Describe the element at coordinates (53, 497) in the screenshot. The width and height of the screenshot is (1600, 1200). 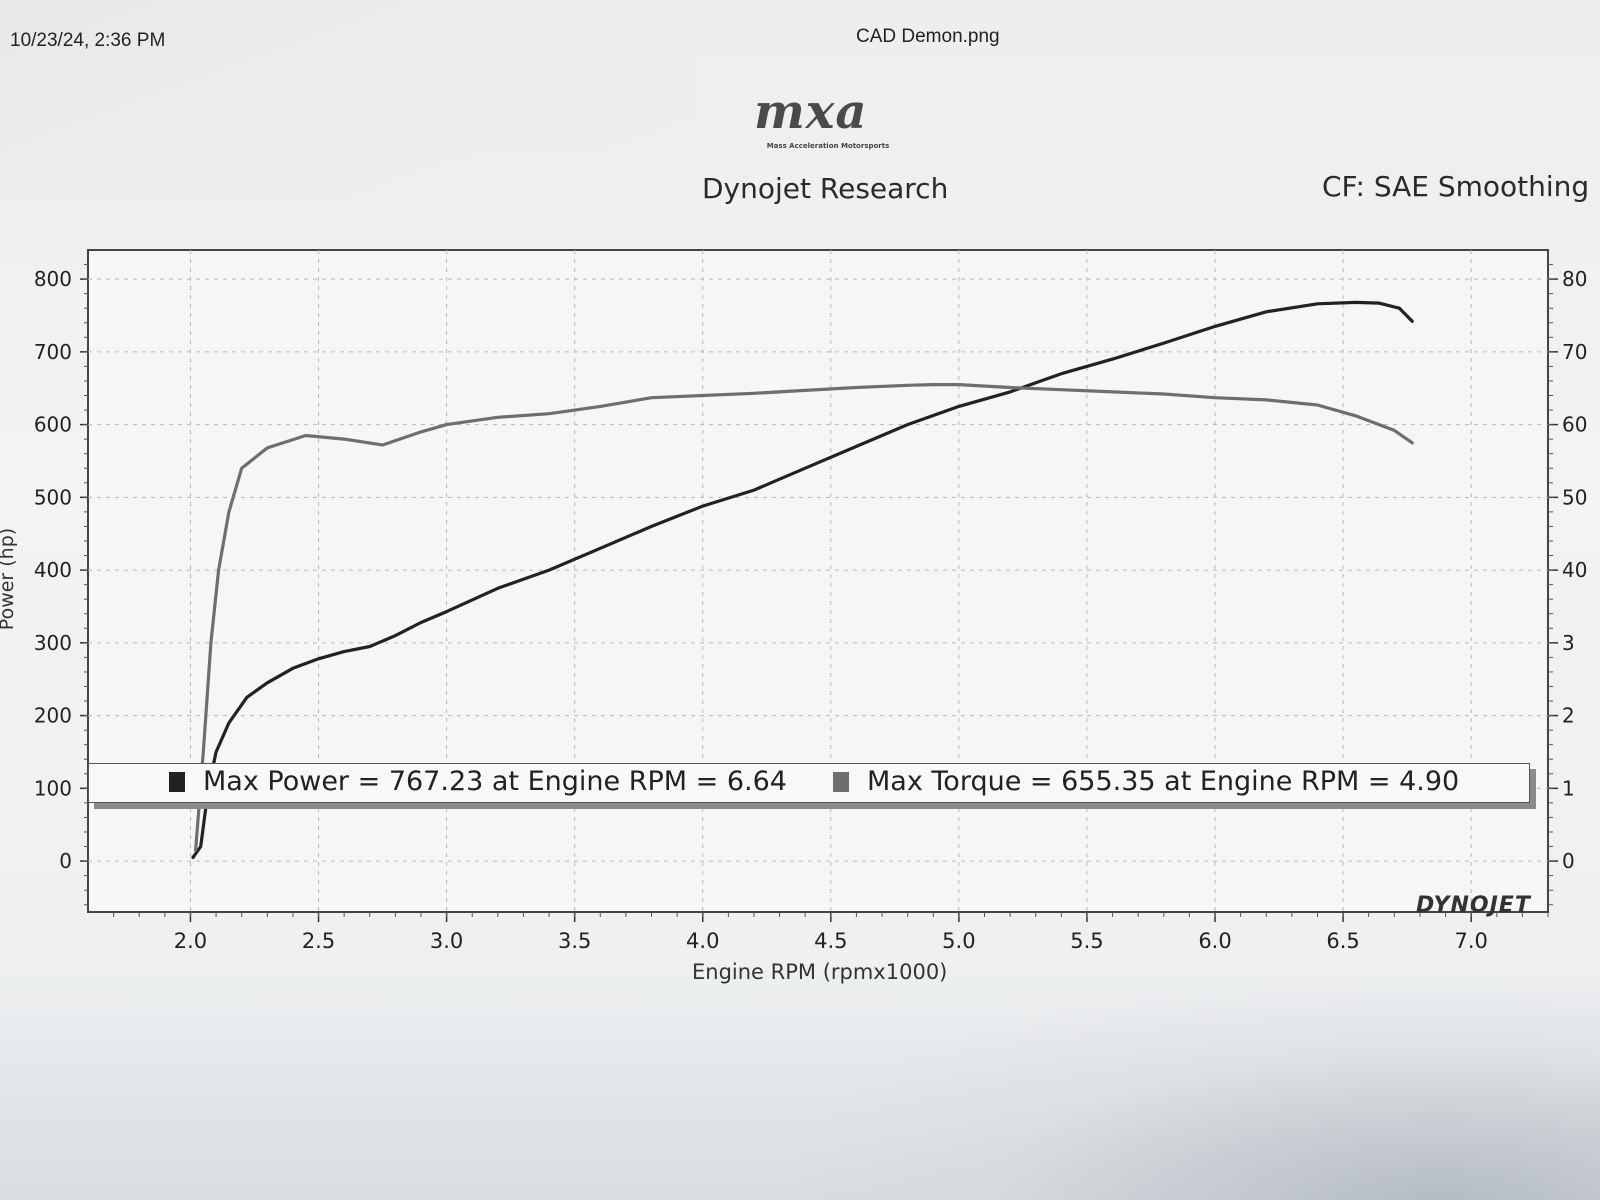
I see `y-tick-label: 500` at that location.